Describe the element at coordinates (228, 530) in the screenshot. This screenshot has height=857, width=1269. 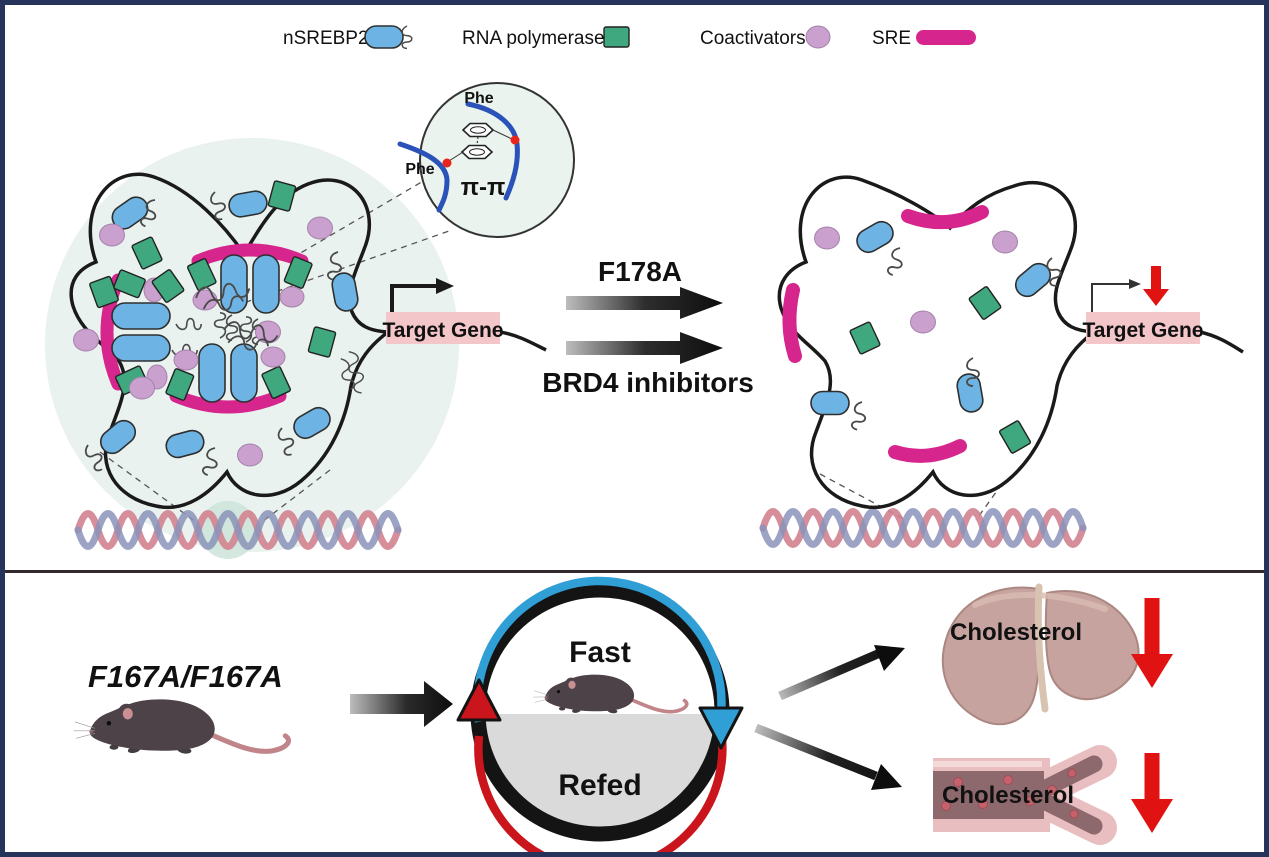
I see `small-condensate-droplet` at that location.